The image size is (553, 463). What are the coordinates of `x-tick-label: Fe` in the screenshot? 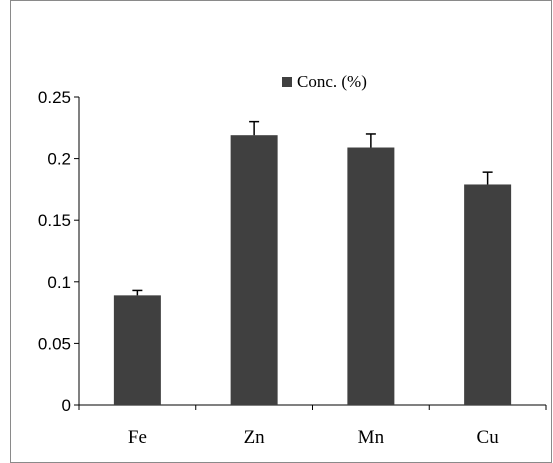 It's located at (137, 437).